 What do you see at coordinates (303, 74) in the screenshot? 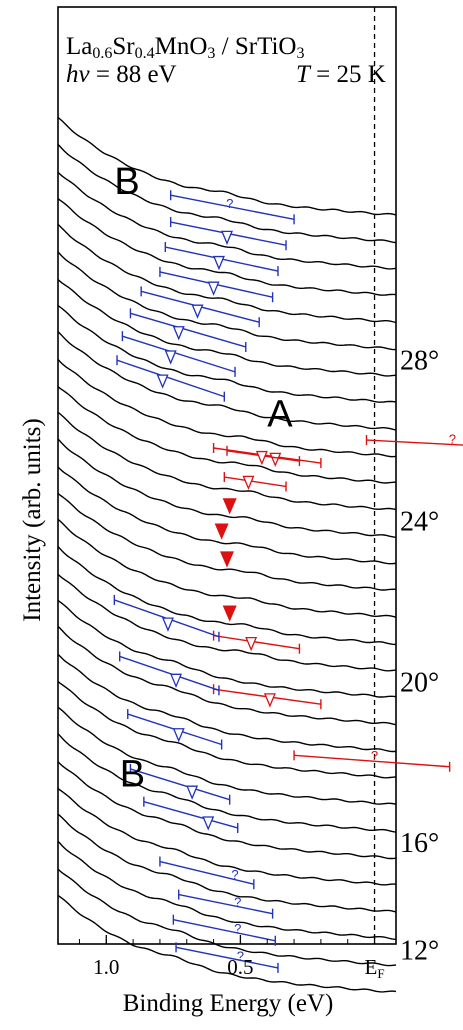
I see `temperature-symbol: T` at bounding box center [303, 74].